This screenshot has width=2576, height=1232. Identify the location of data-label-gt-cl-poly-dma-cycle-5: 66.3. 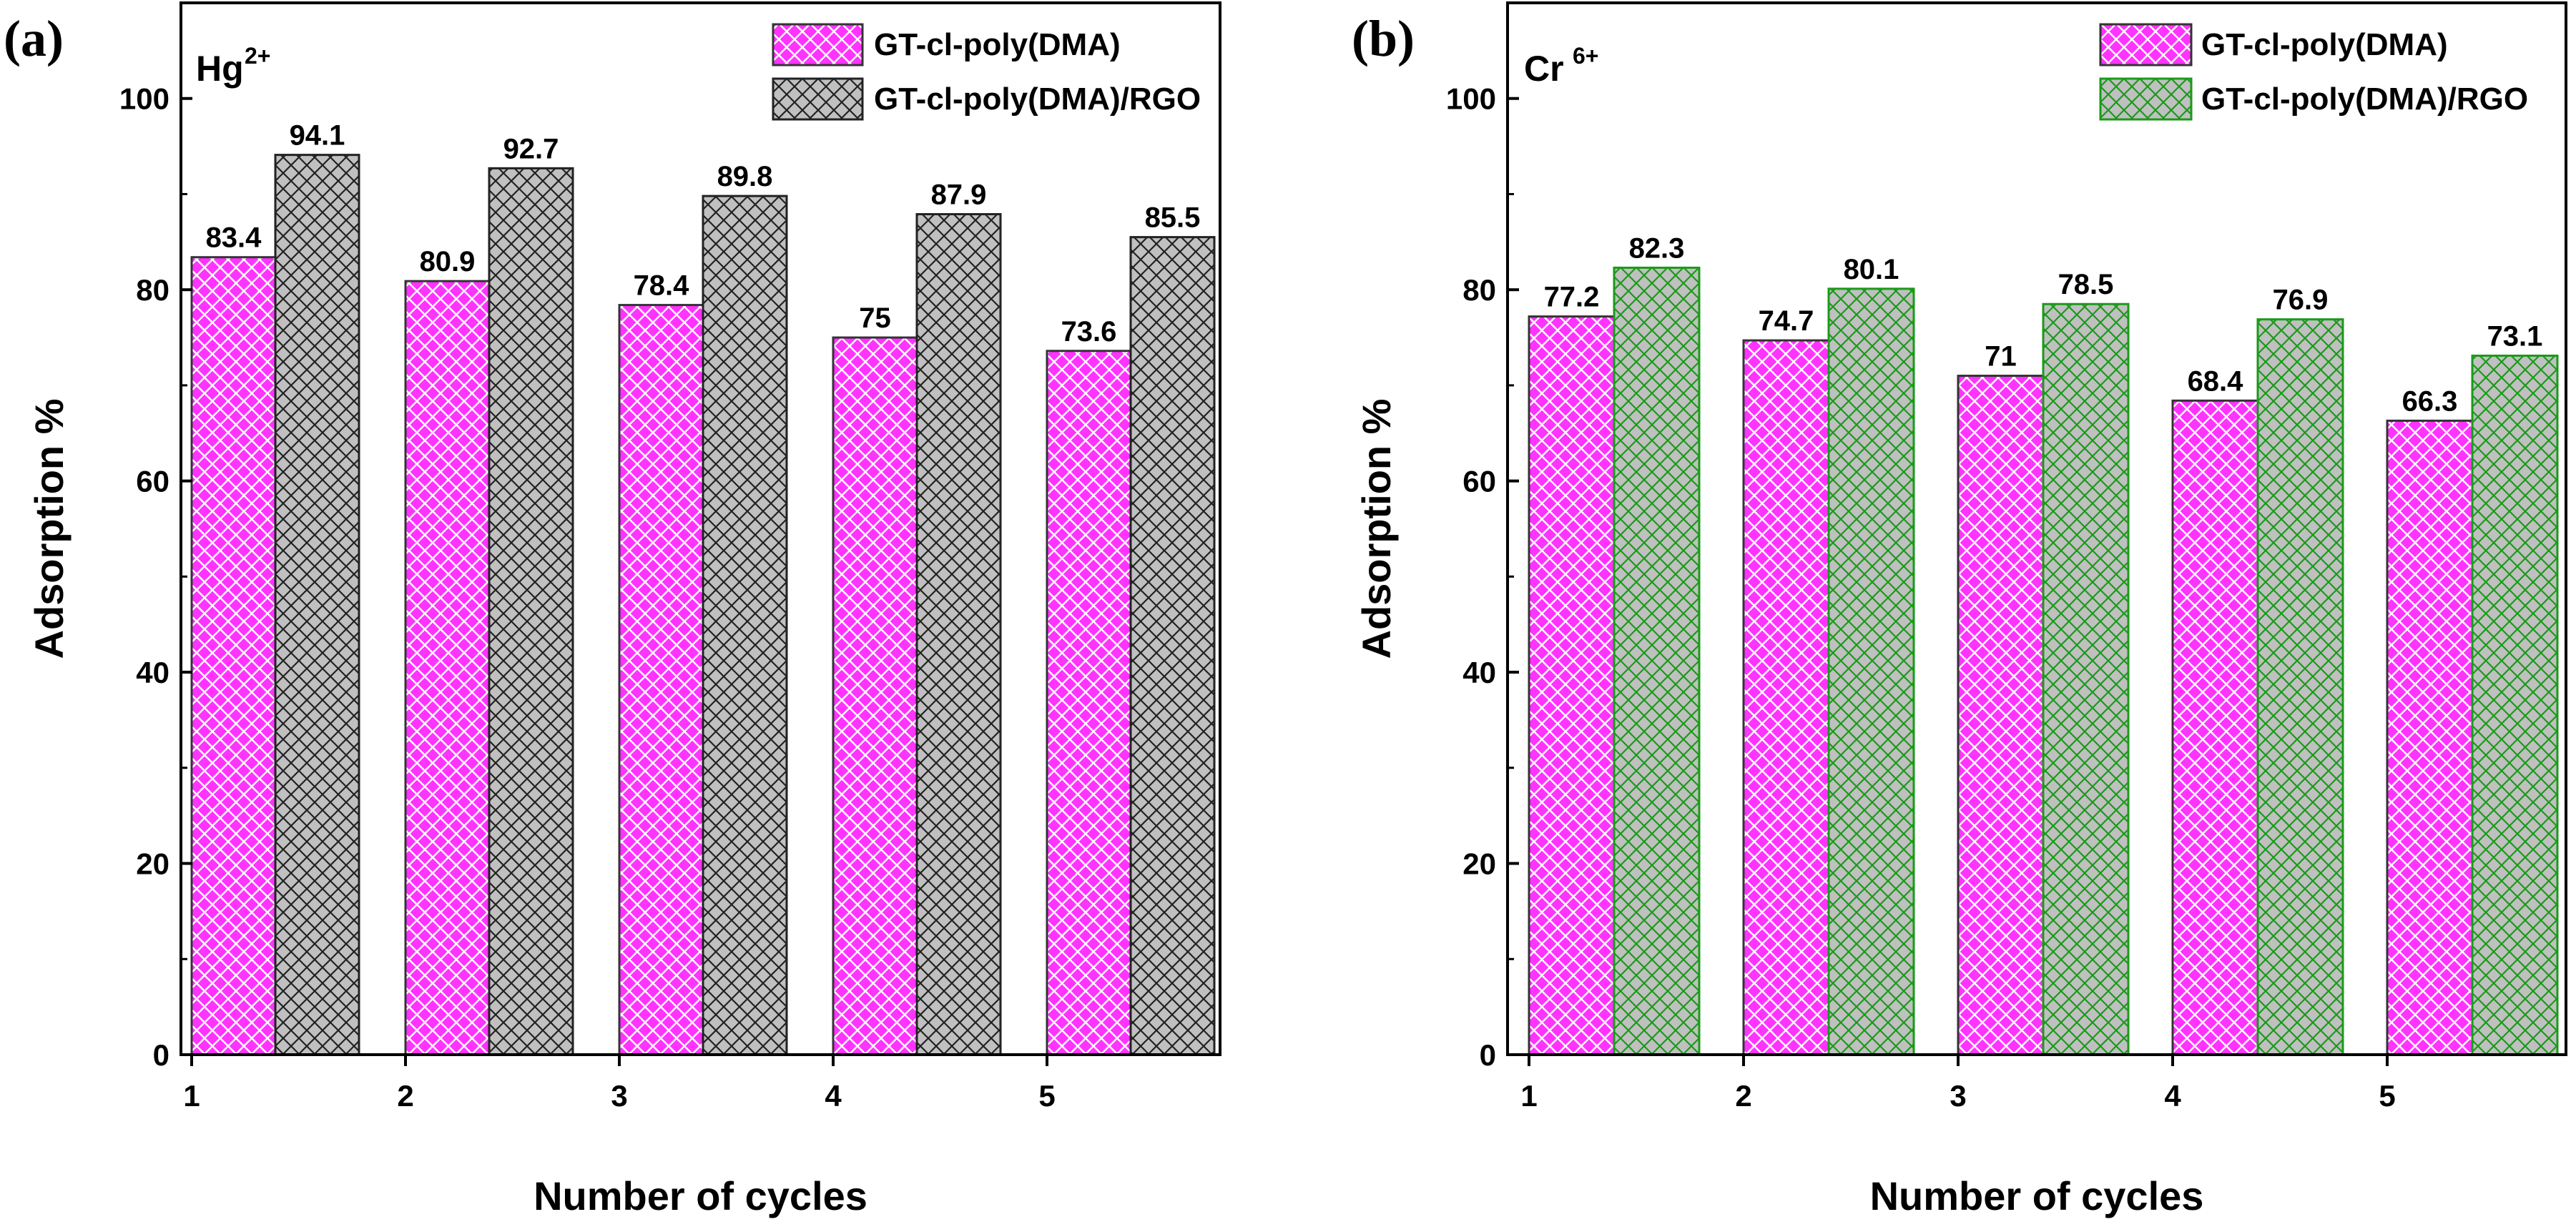
(2430, 401).